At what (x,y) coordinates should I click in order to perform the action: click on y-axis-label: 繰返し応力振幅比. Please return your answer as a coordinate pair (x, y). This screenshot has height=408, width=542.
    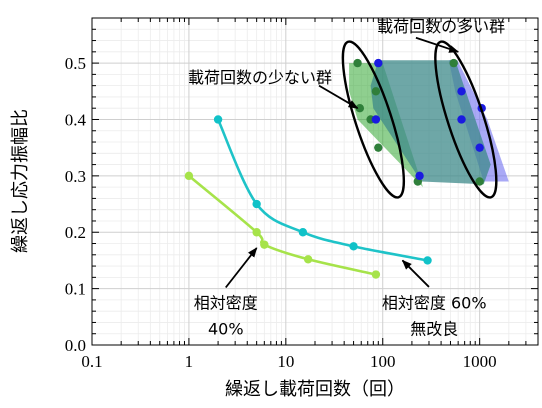
    Looking at the image, I should click on (20, 181).